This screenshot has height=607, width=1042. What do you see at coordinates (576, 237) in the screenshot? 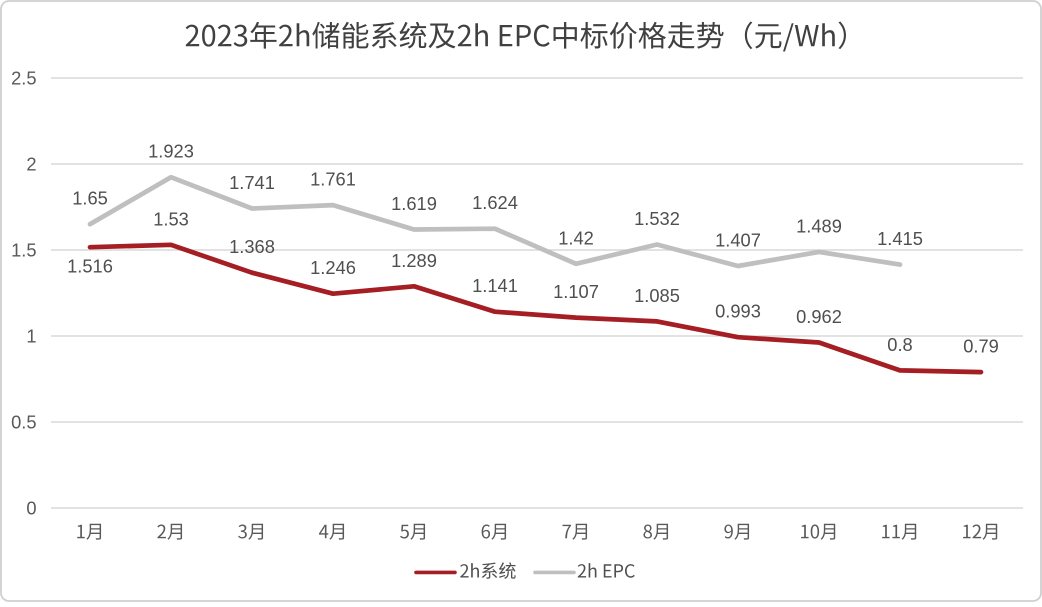
I see `svg-text: 1.42` at bounding box center [576, 237].